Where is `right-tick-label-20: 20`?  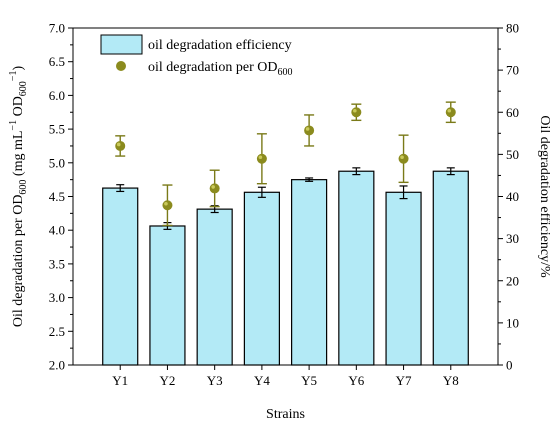
right-tick-label-20: 20 is located at coordinates (512, 280).